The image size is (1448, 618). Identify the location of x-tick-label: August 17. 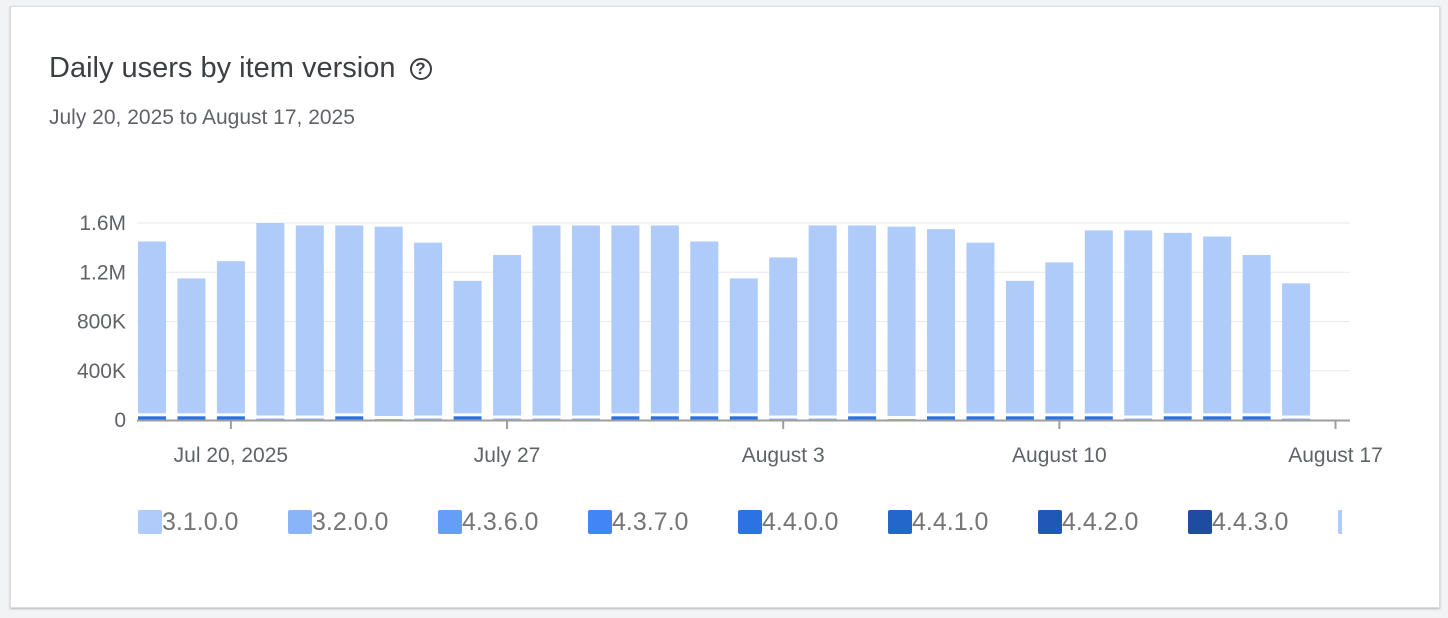
(1335, 455).